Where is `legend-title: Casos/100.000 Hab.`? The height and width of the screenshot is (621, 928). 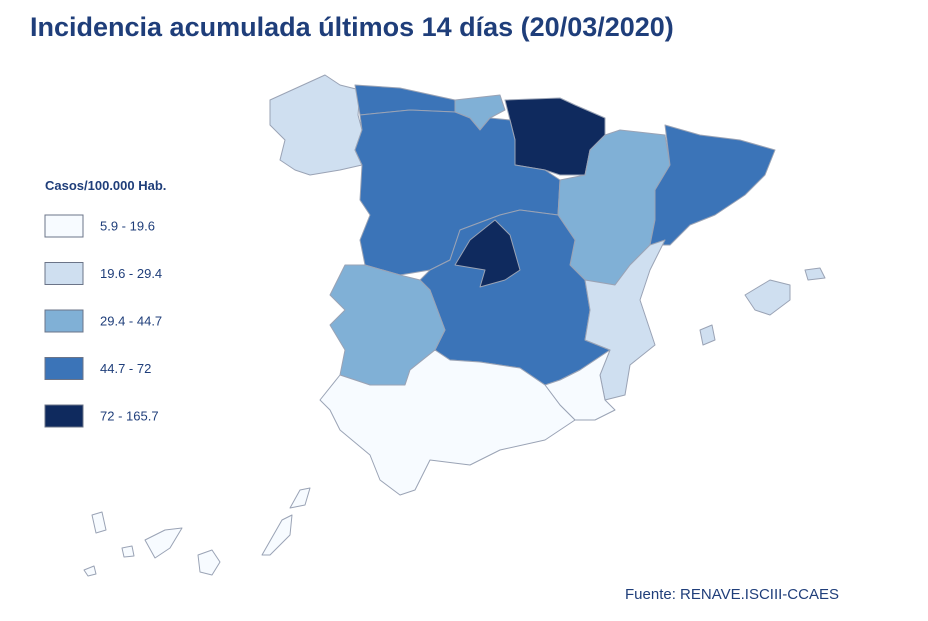 legend-title: Casos/100.000 Hab. is located at coordinates (105, 185).